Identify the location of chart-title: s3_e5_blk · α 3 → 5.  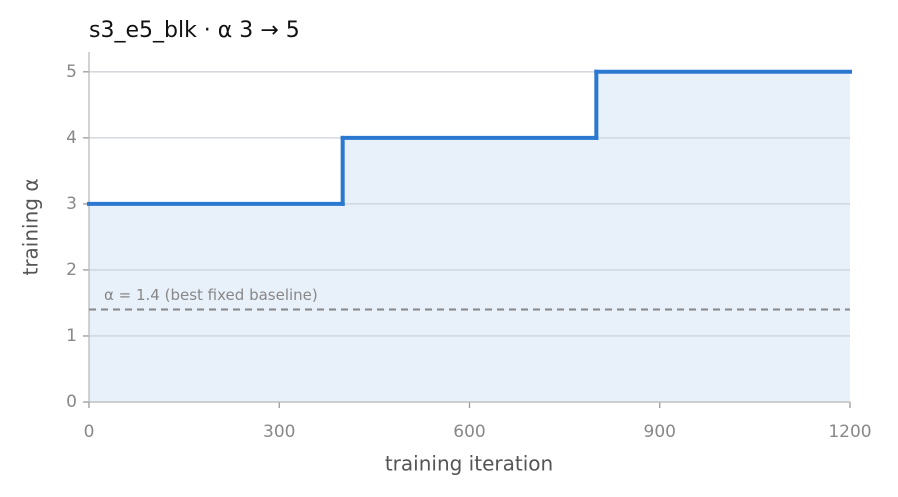
(194, 30).